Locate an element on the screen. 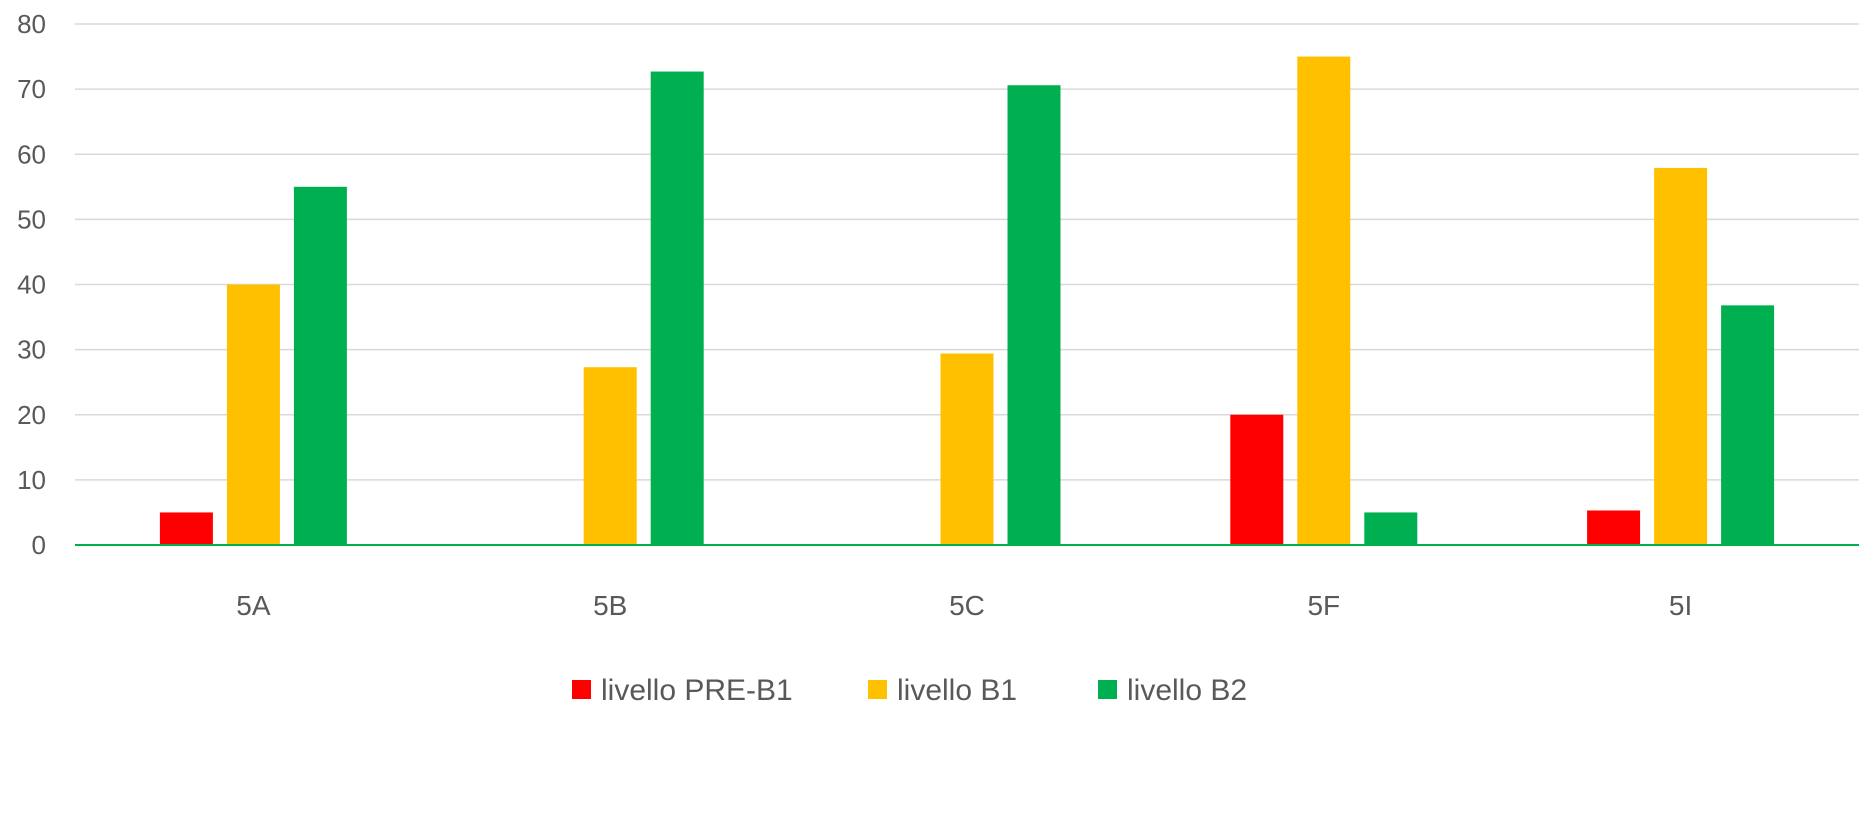  y-tick-label: 0 is located at coordinates (39, 545).